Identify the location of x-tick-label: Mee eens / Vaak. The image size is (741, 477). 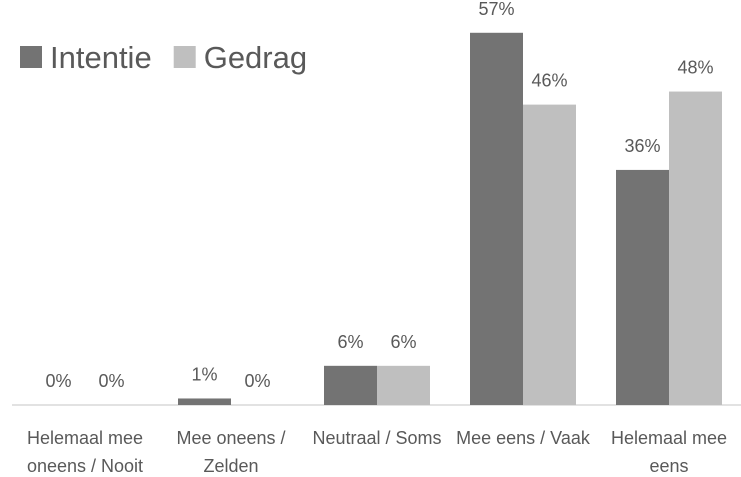
(523, 438).